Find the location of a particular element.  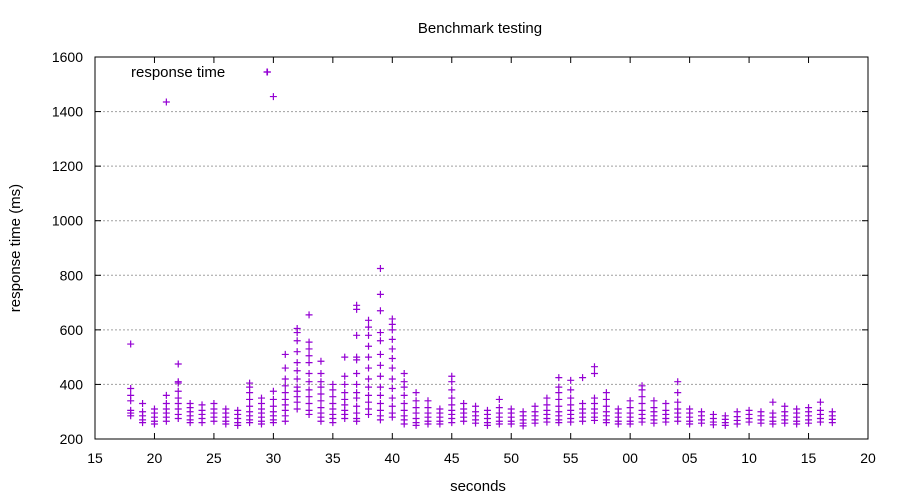

x-tick-label: 30 is located at coordinates (274, 458).